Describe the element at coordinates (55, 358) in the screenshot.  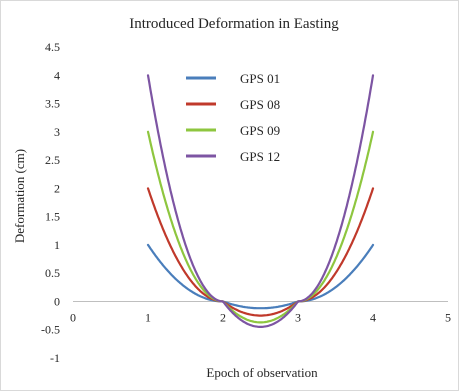
I see `y-tick-label: -1` at that location.